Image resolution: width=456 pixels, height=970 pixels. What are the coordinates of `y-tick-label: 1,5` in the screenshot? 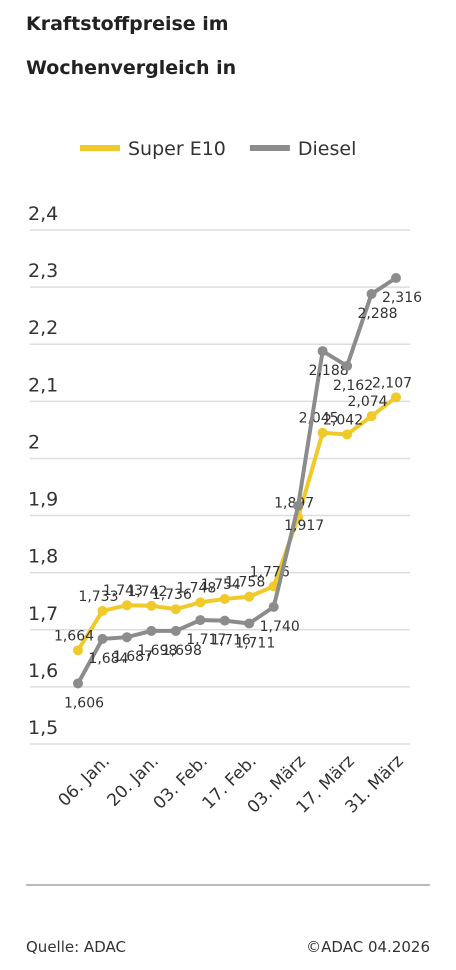 It's located at (43, 728).